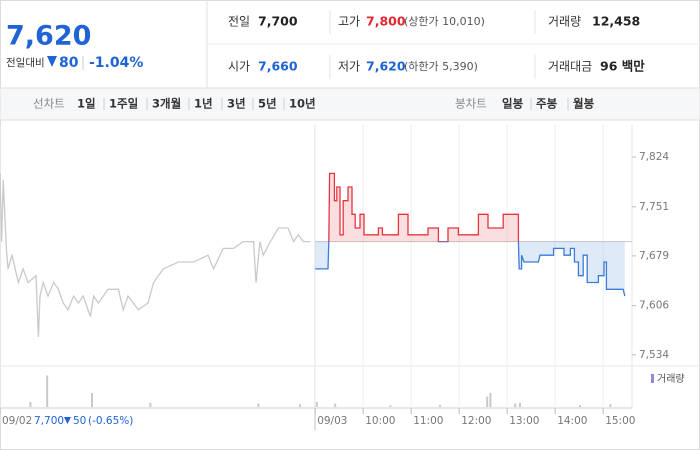 The height and width of the screenshot is (450, 700). I want to click on x-tick-label: 14:00, so click(572, 421).